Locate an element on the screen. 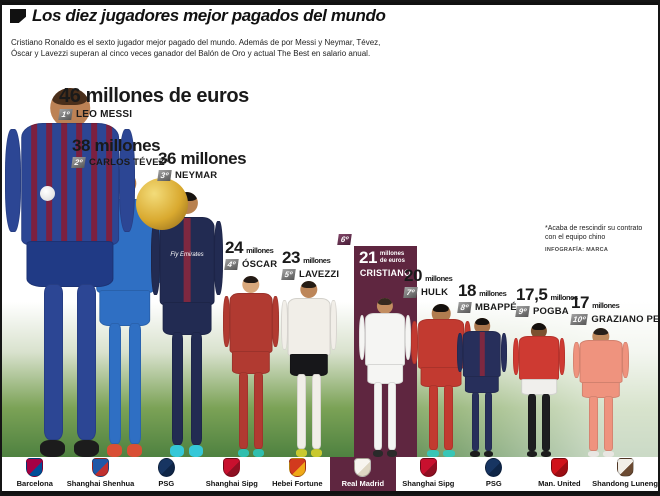 The width and height of the screenshot is (660, 496). club-cell-psg-2: PSG is located at coordinates (494, 474).